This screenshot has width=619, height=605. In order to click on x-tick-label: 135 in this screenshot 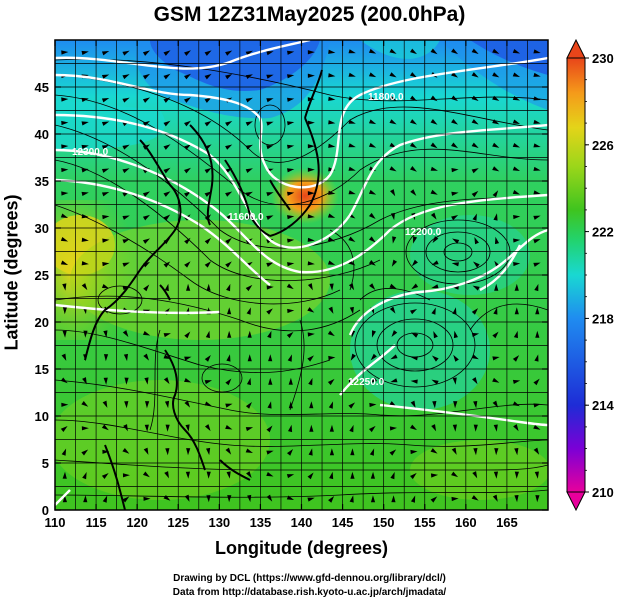, I will do `click(261, 522)`.